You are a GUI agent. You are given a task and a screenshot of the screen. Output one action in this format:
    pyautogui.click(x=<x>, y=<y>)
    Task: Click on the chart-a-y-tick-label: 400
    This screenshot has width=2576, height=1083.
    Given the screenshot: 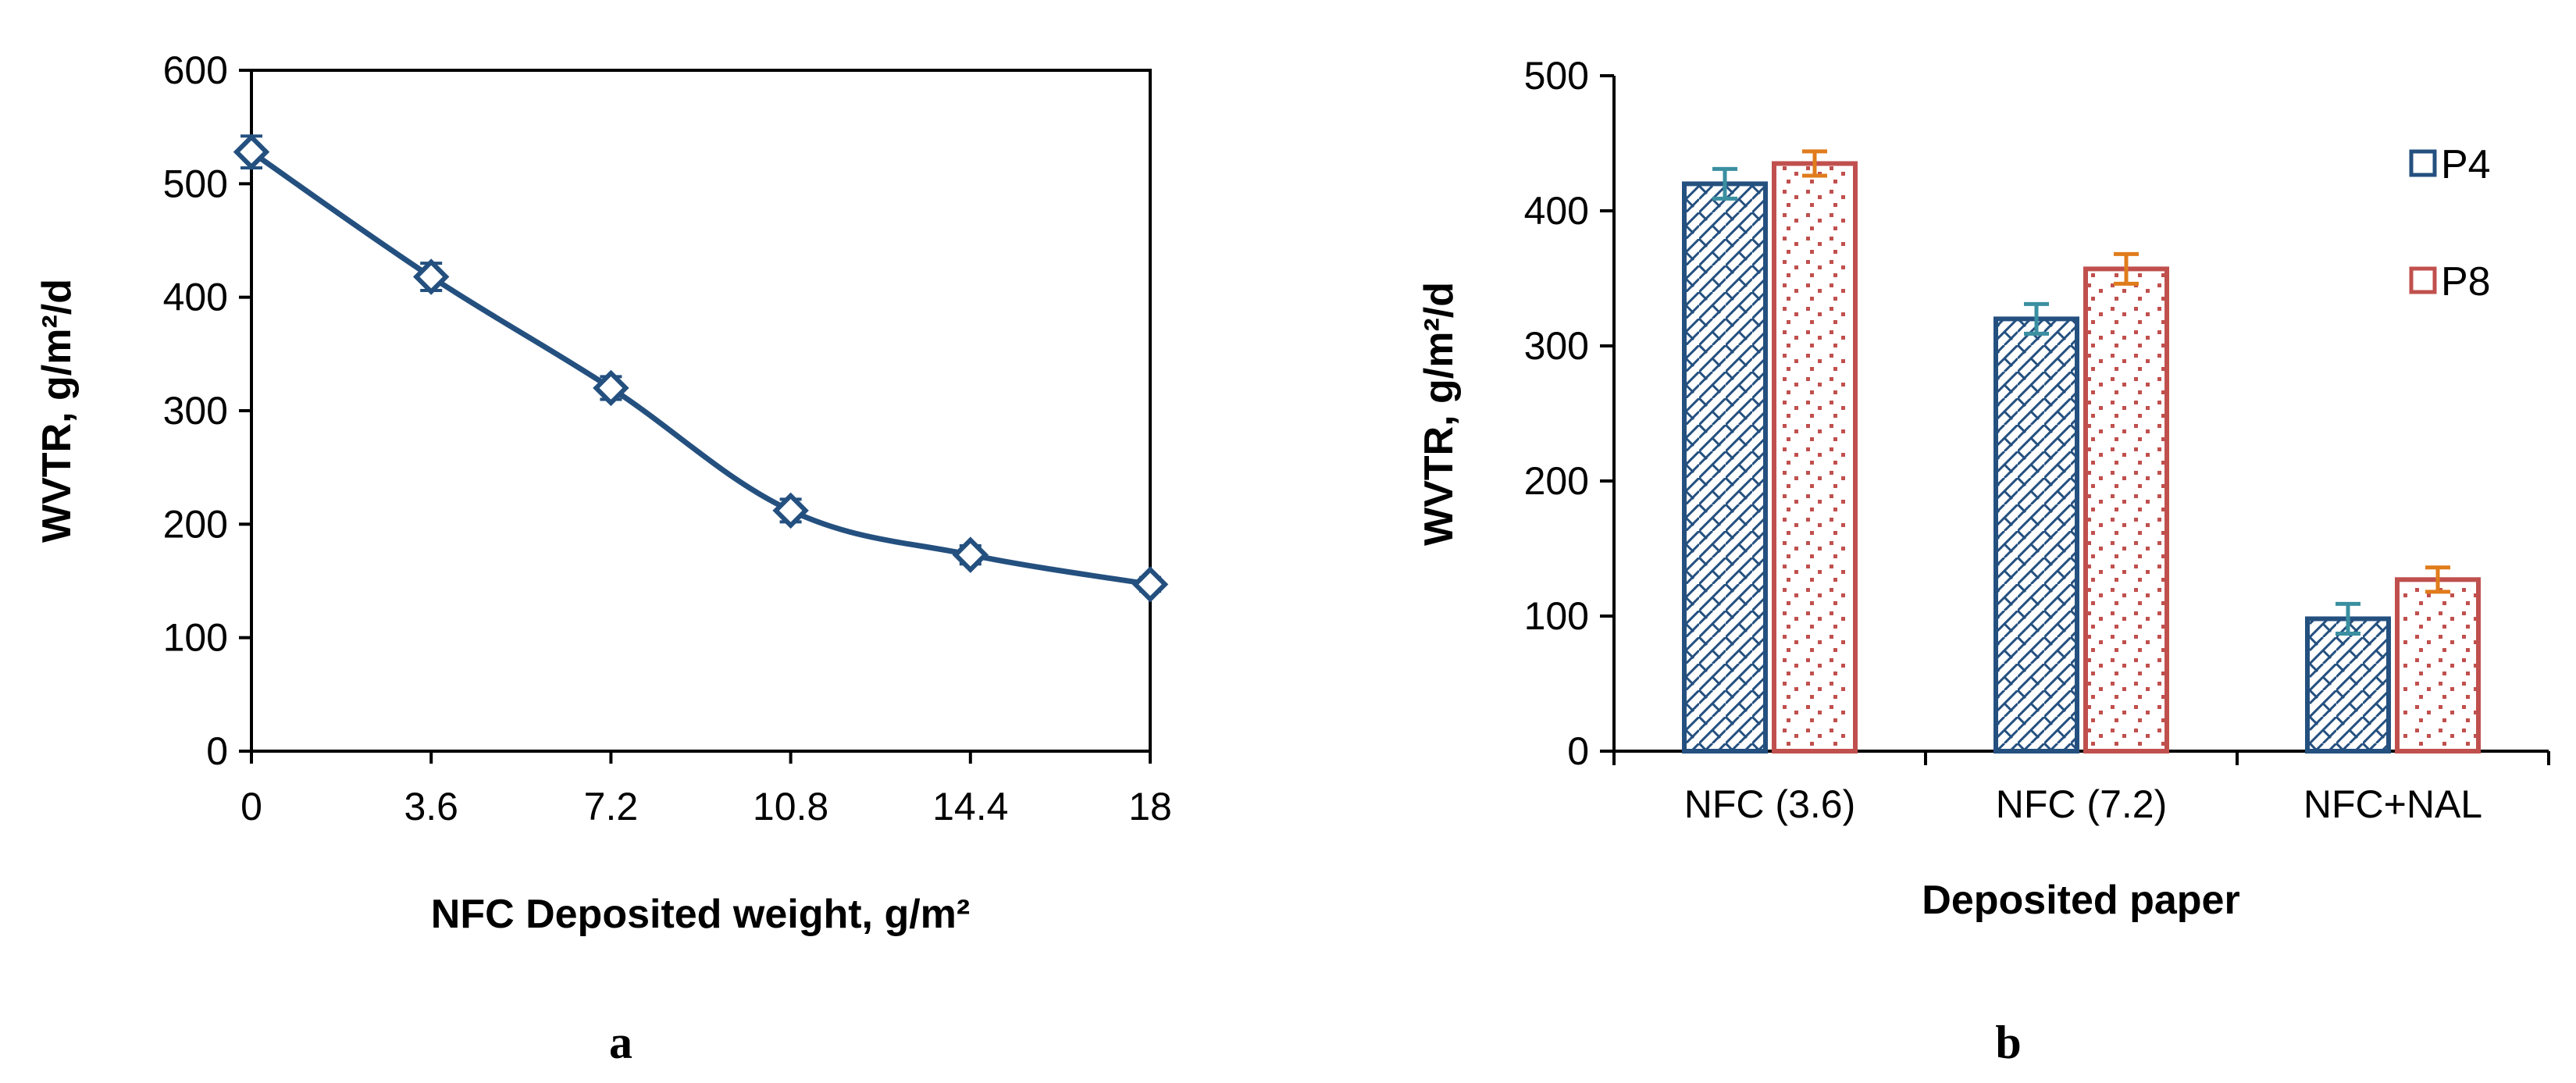 What is the action you would take?
    pyautogui.click(x=195, y=297)
    